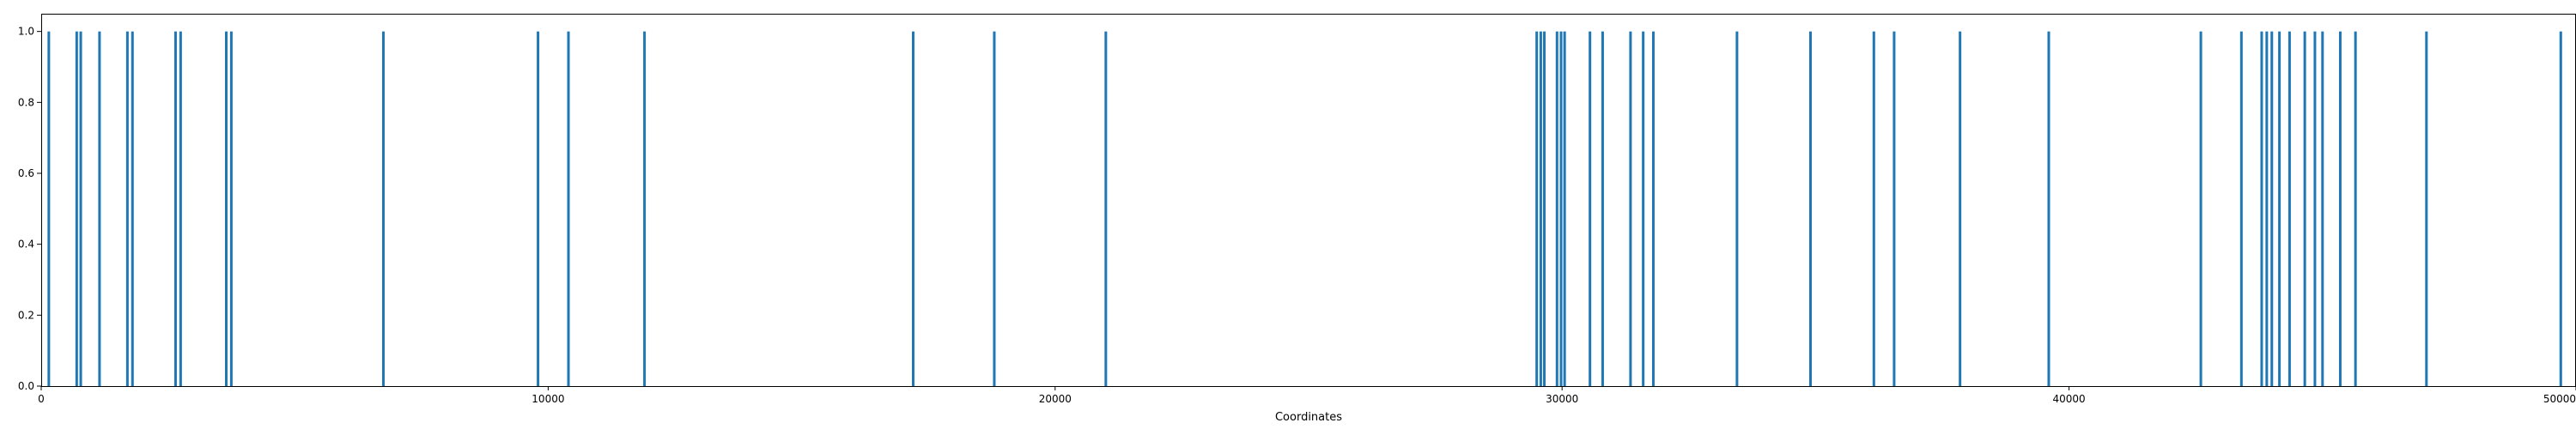 The width and height of the screenshot is (2576, 429). I want to click on x-ticks-layer: 0 10000 20000 30000 40000 50000, so click(1307, 395).